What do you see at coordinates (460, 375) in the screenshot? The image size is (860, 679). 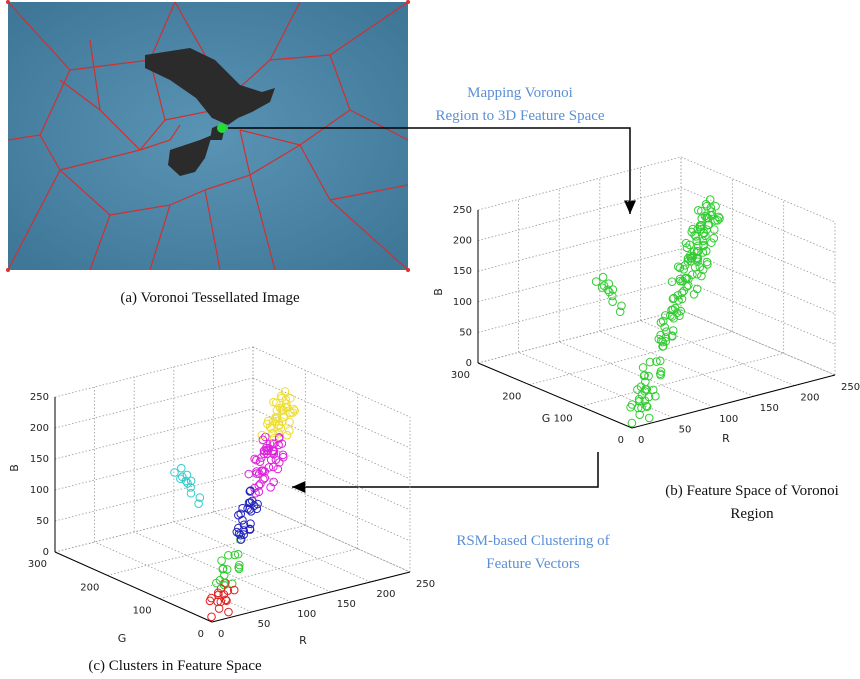 I see `tick-label: 300` at bounding box center [460, 375].